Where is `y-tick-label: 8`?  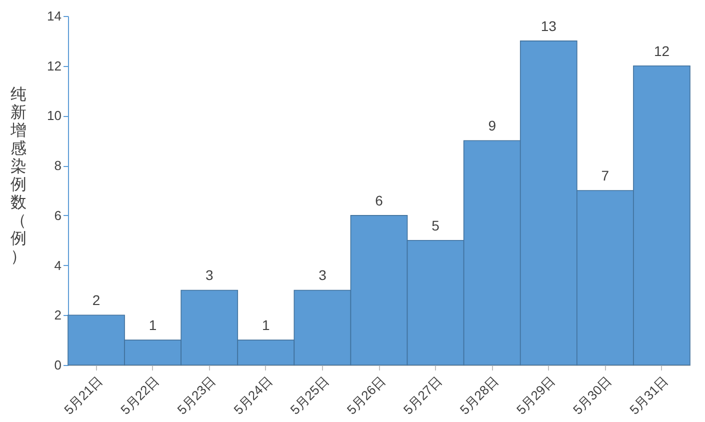
y-tick-label: 8 is located at coordinates (58, 166).